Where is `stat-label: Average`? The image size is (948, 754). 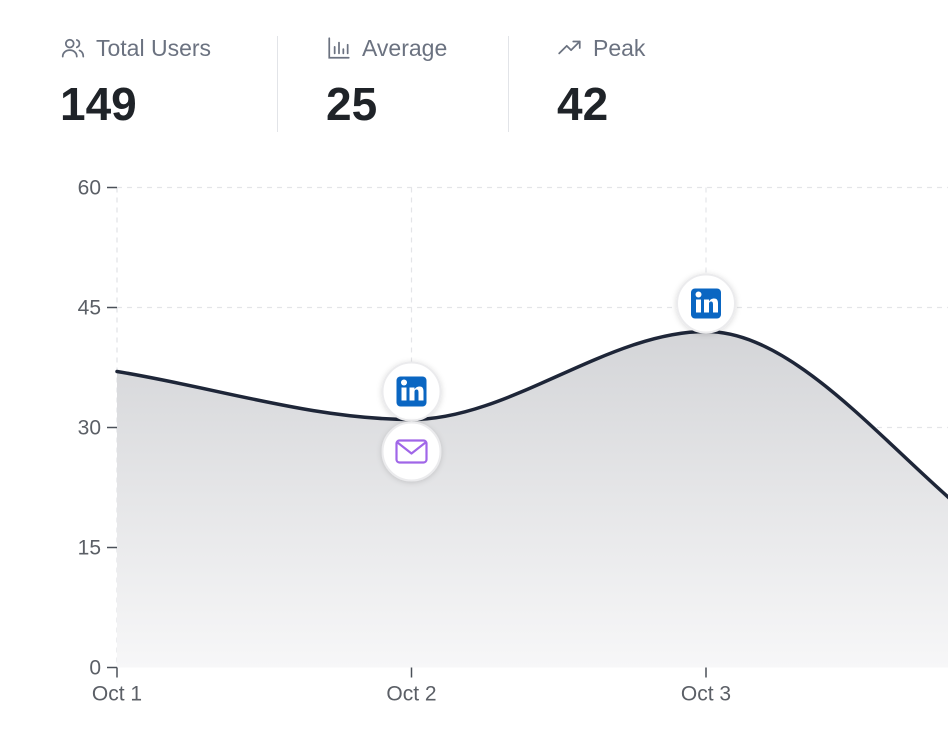 stat-label: Average is located at coordinates (405, 47).